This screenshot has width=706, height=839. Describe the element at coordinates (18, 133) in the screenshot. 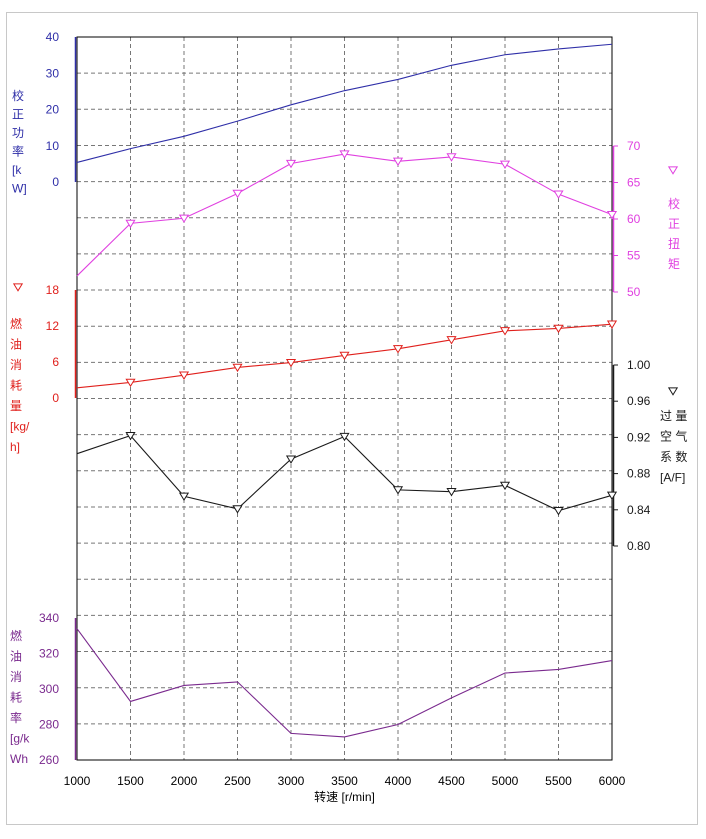

I see `power-axis-title: 功` at that location.